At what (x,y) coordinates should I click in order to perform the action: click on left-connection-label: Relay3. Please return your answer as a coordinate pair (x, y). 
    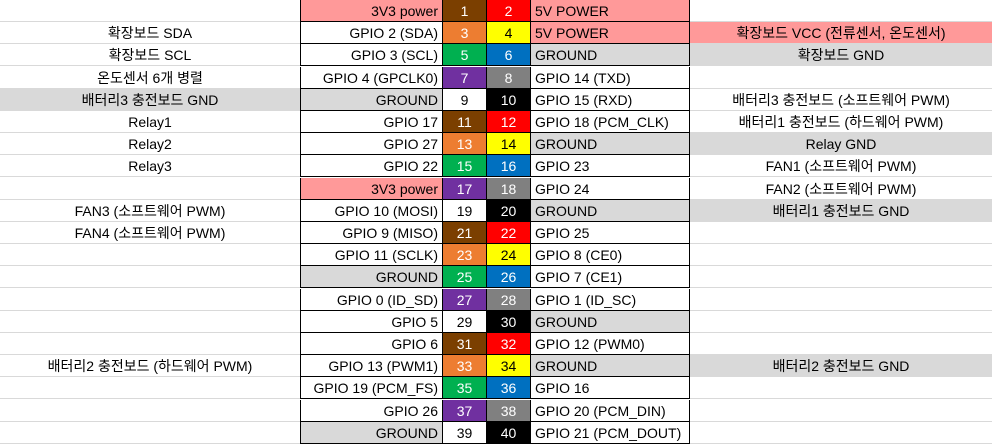
    Looking at the image, I should click on (150, 166).